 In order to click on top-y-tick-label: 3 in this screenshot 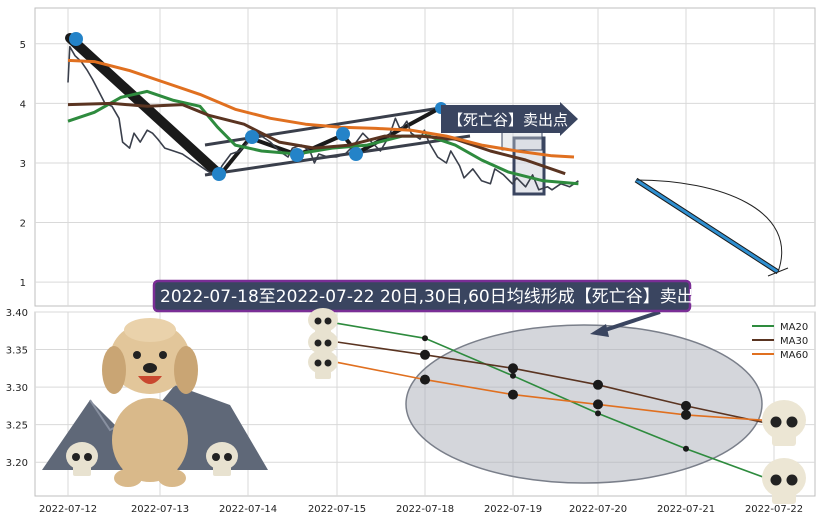, I will do `click(23, 164)`.